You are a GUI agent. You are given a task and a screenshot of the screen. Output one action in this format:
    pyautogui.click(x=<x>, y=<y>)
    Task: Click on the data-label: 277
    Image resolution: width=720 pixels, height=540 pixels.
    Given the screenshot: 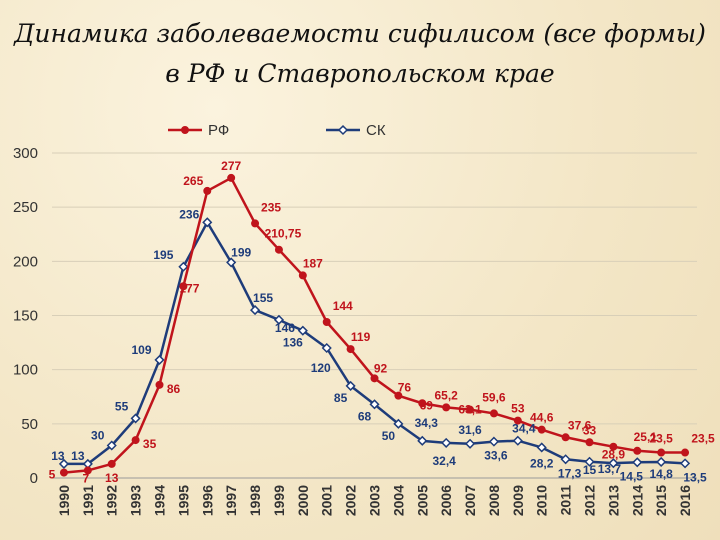 What is the action you would take?
    pyautogui.click(x=231, y=166)
    